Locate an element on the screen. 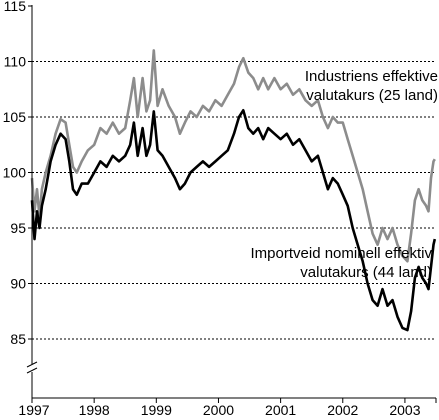 The height and width of the screenshot is (420, 439). x-tick-label: 1999 is located at coordinates (156, 410).